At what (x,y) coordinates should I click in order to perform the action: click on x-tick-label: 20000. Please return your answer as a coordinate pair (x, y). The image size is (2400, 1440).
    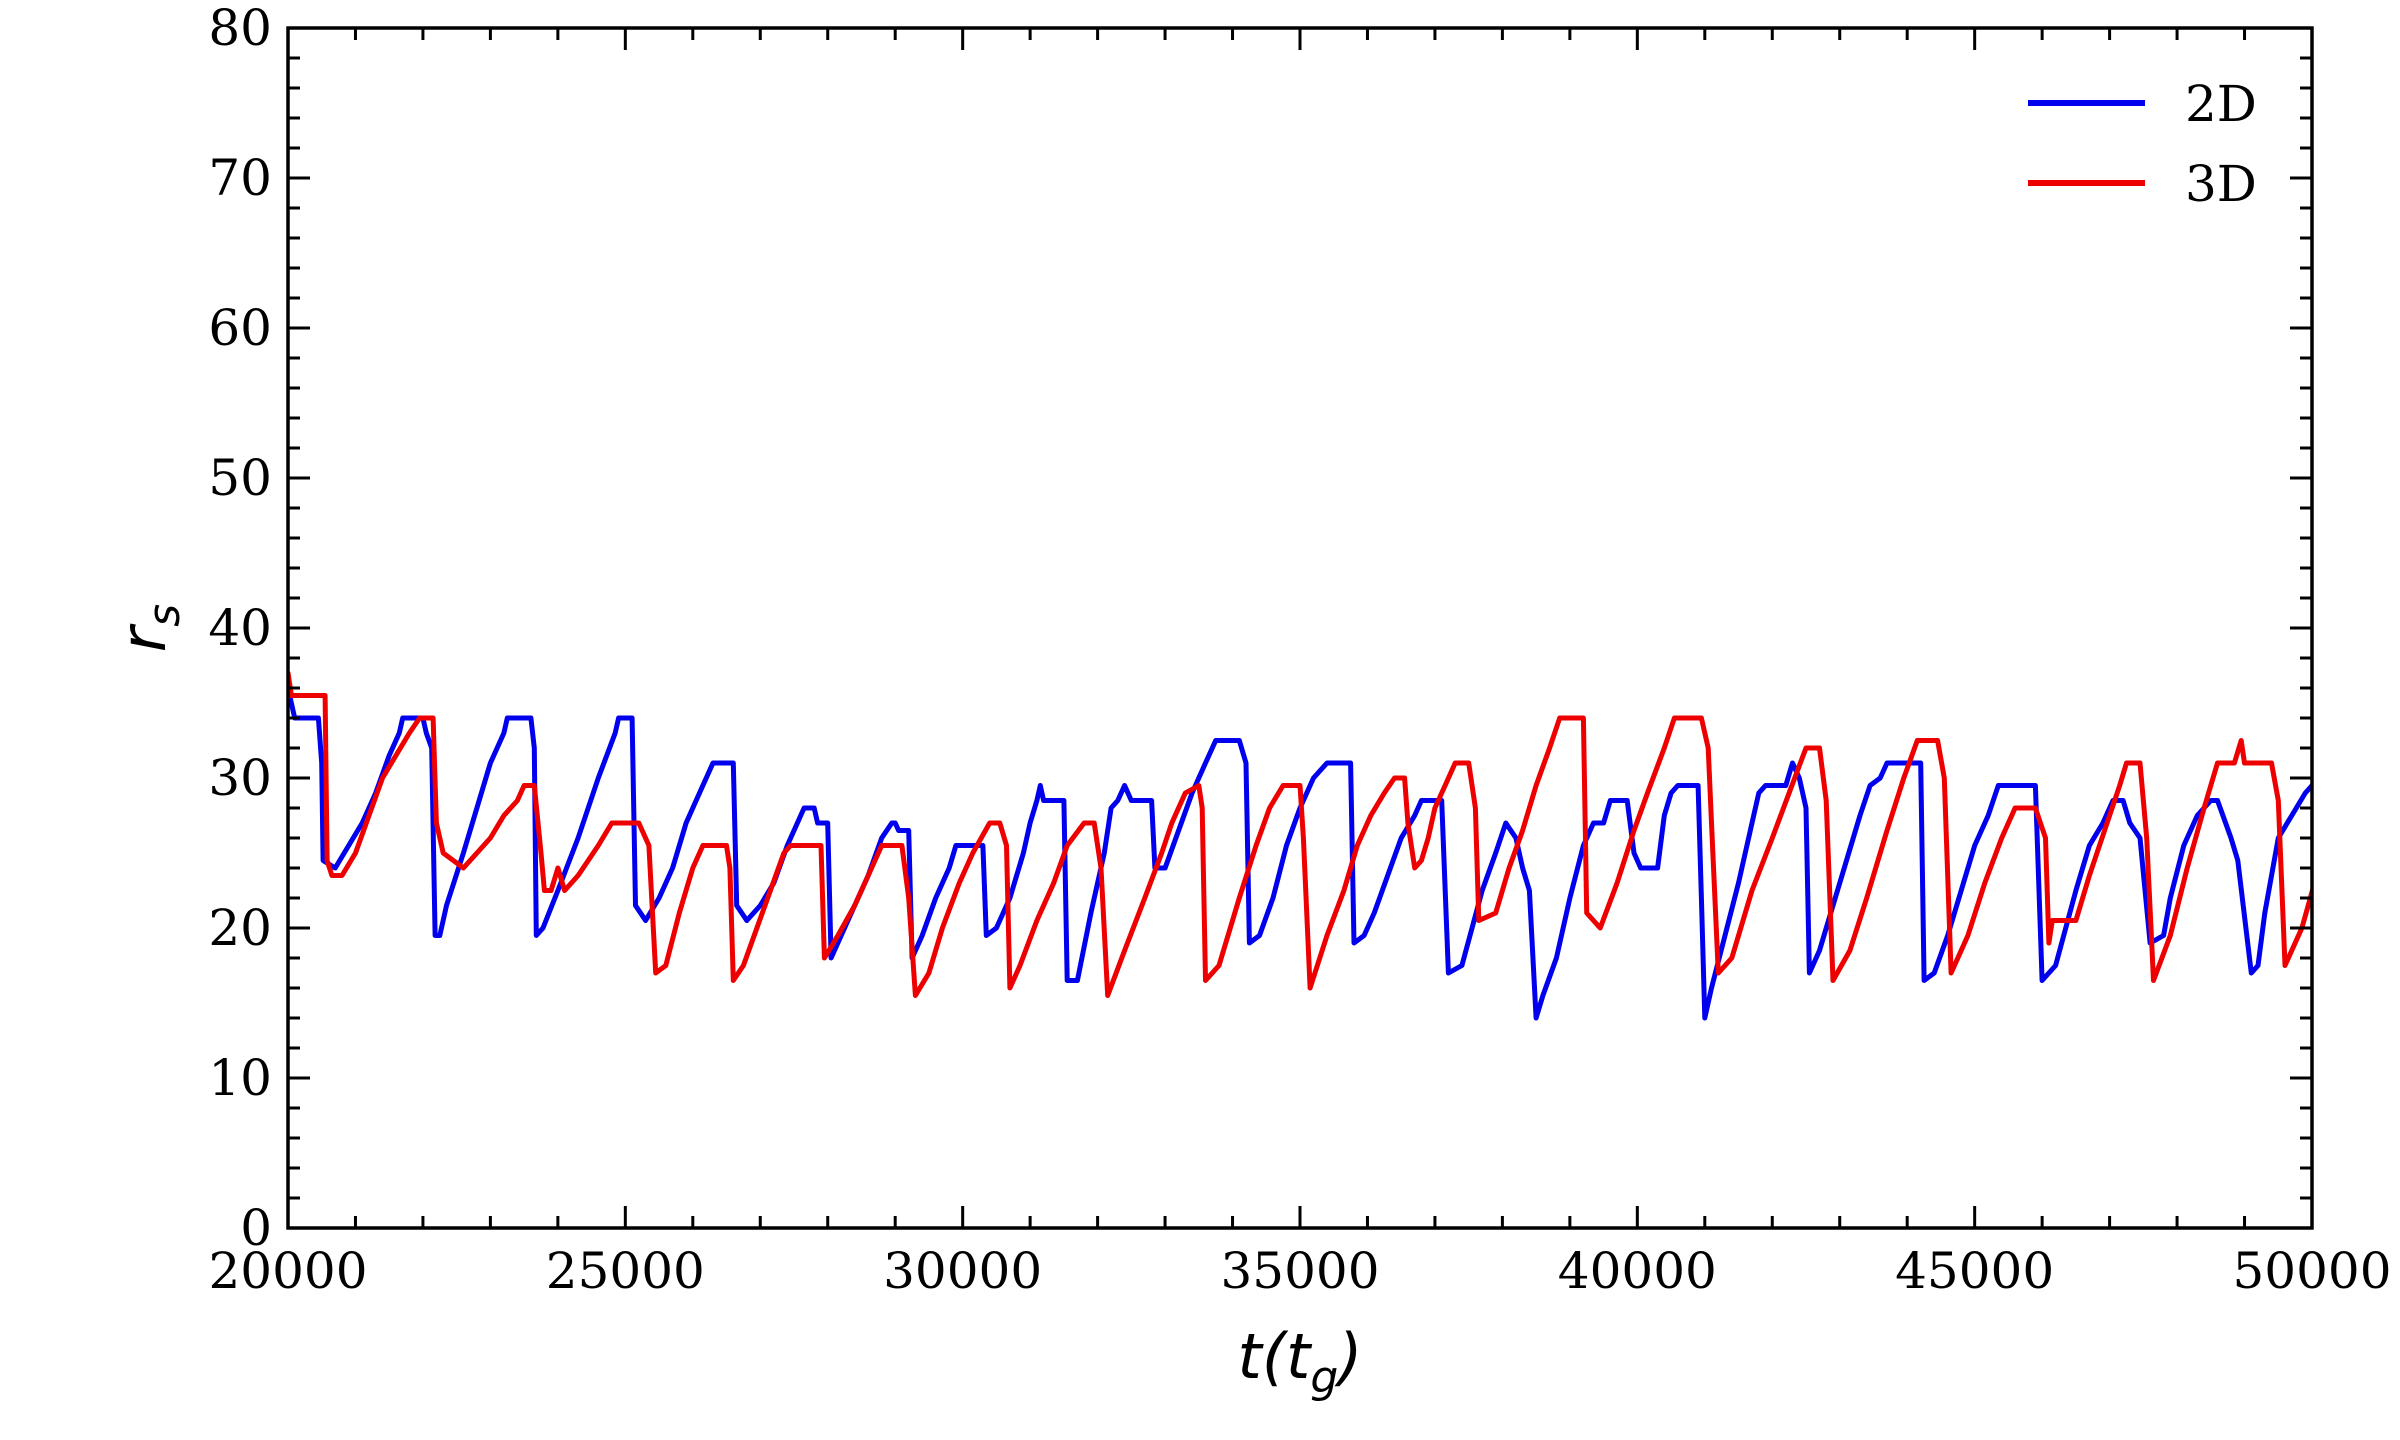
    Looking at the image, I should click on (287, 1271).